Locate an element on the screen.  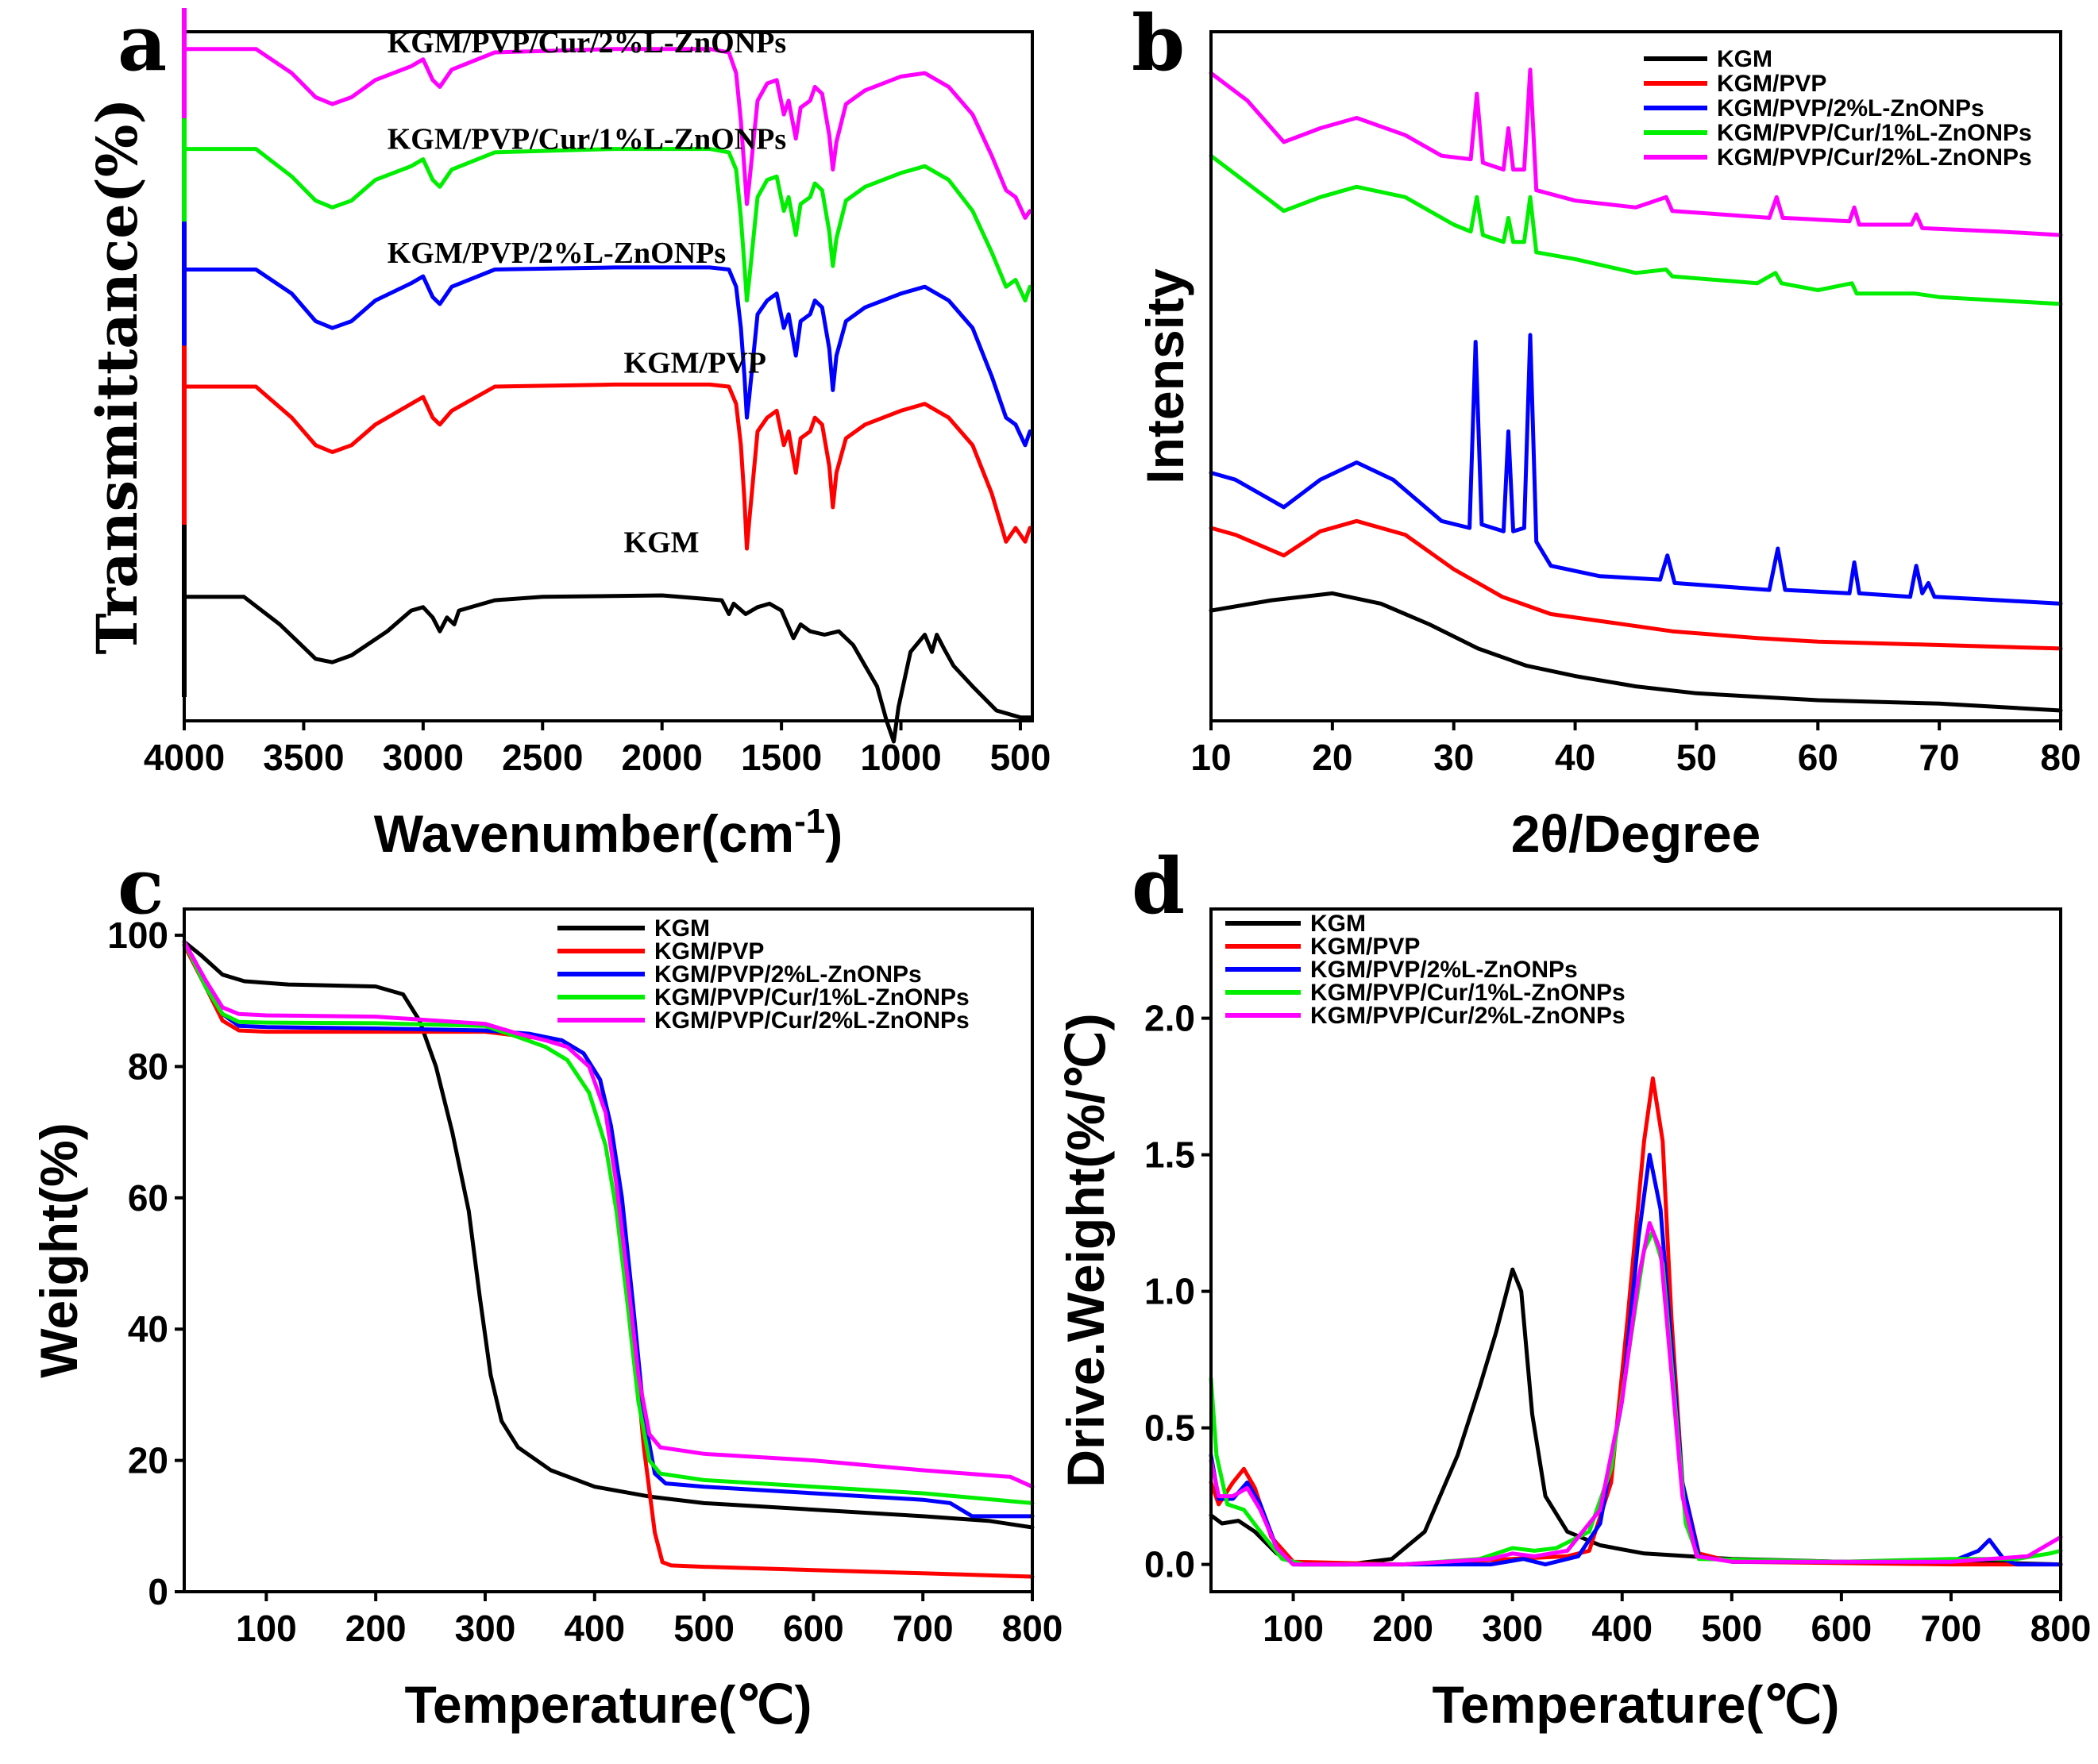
panel-letter-d: d is located at coordinates (1158, 886).